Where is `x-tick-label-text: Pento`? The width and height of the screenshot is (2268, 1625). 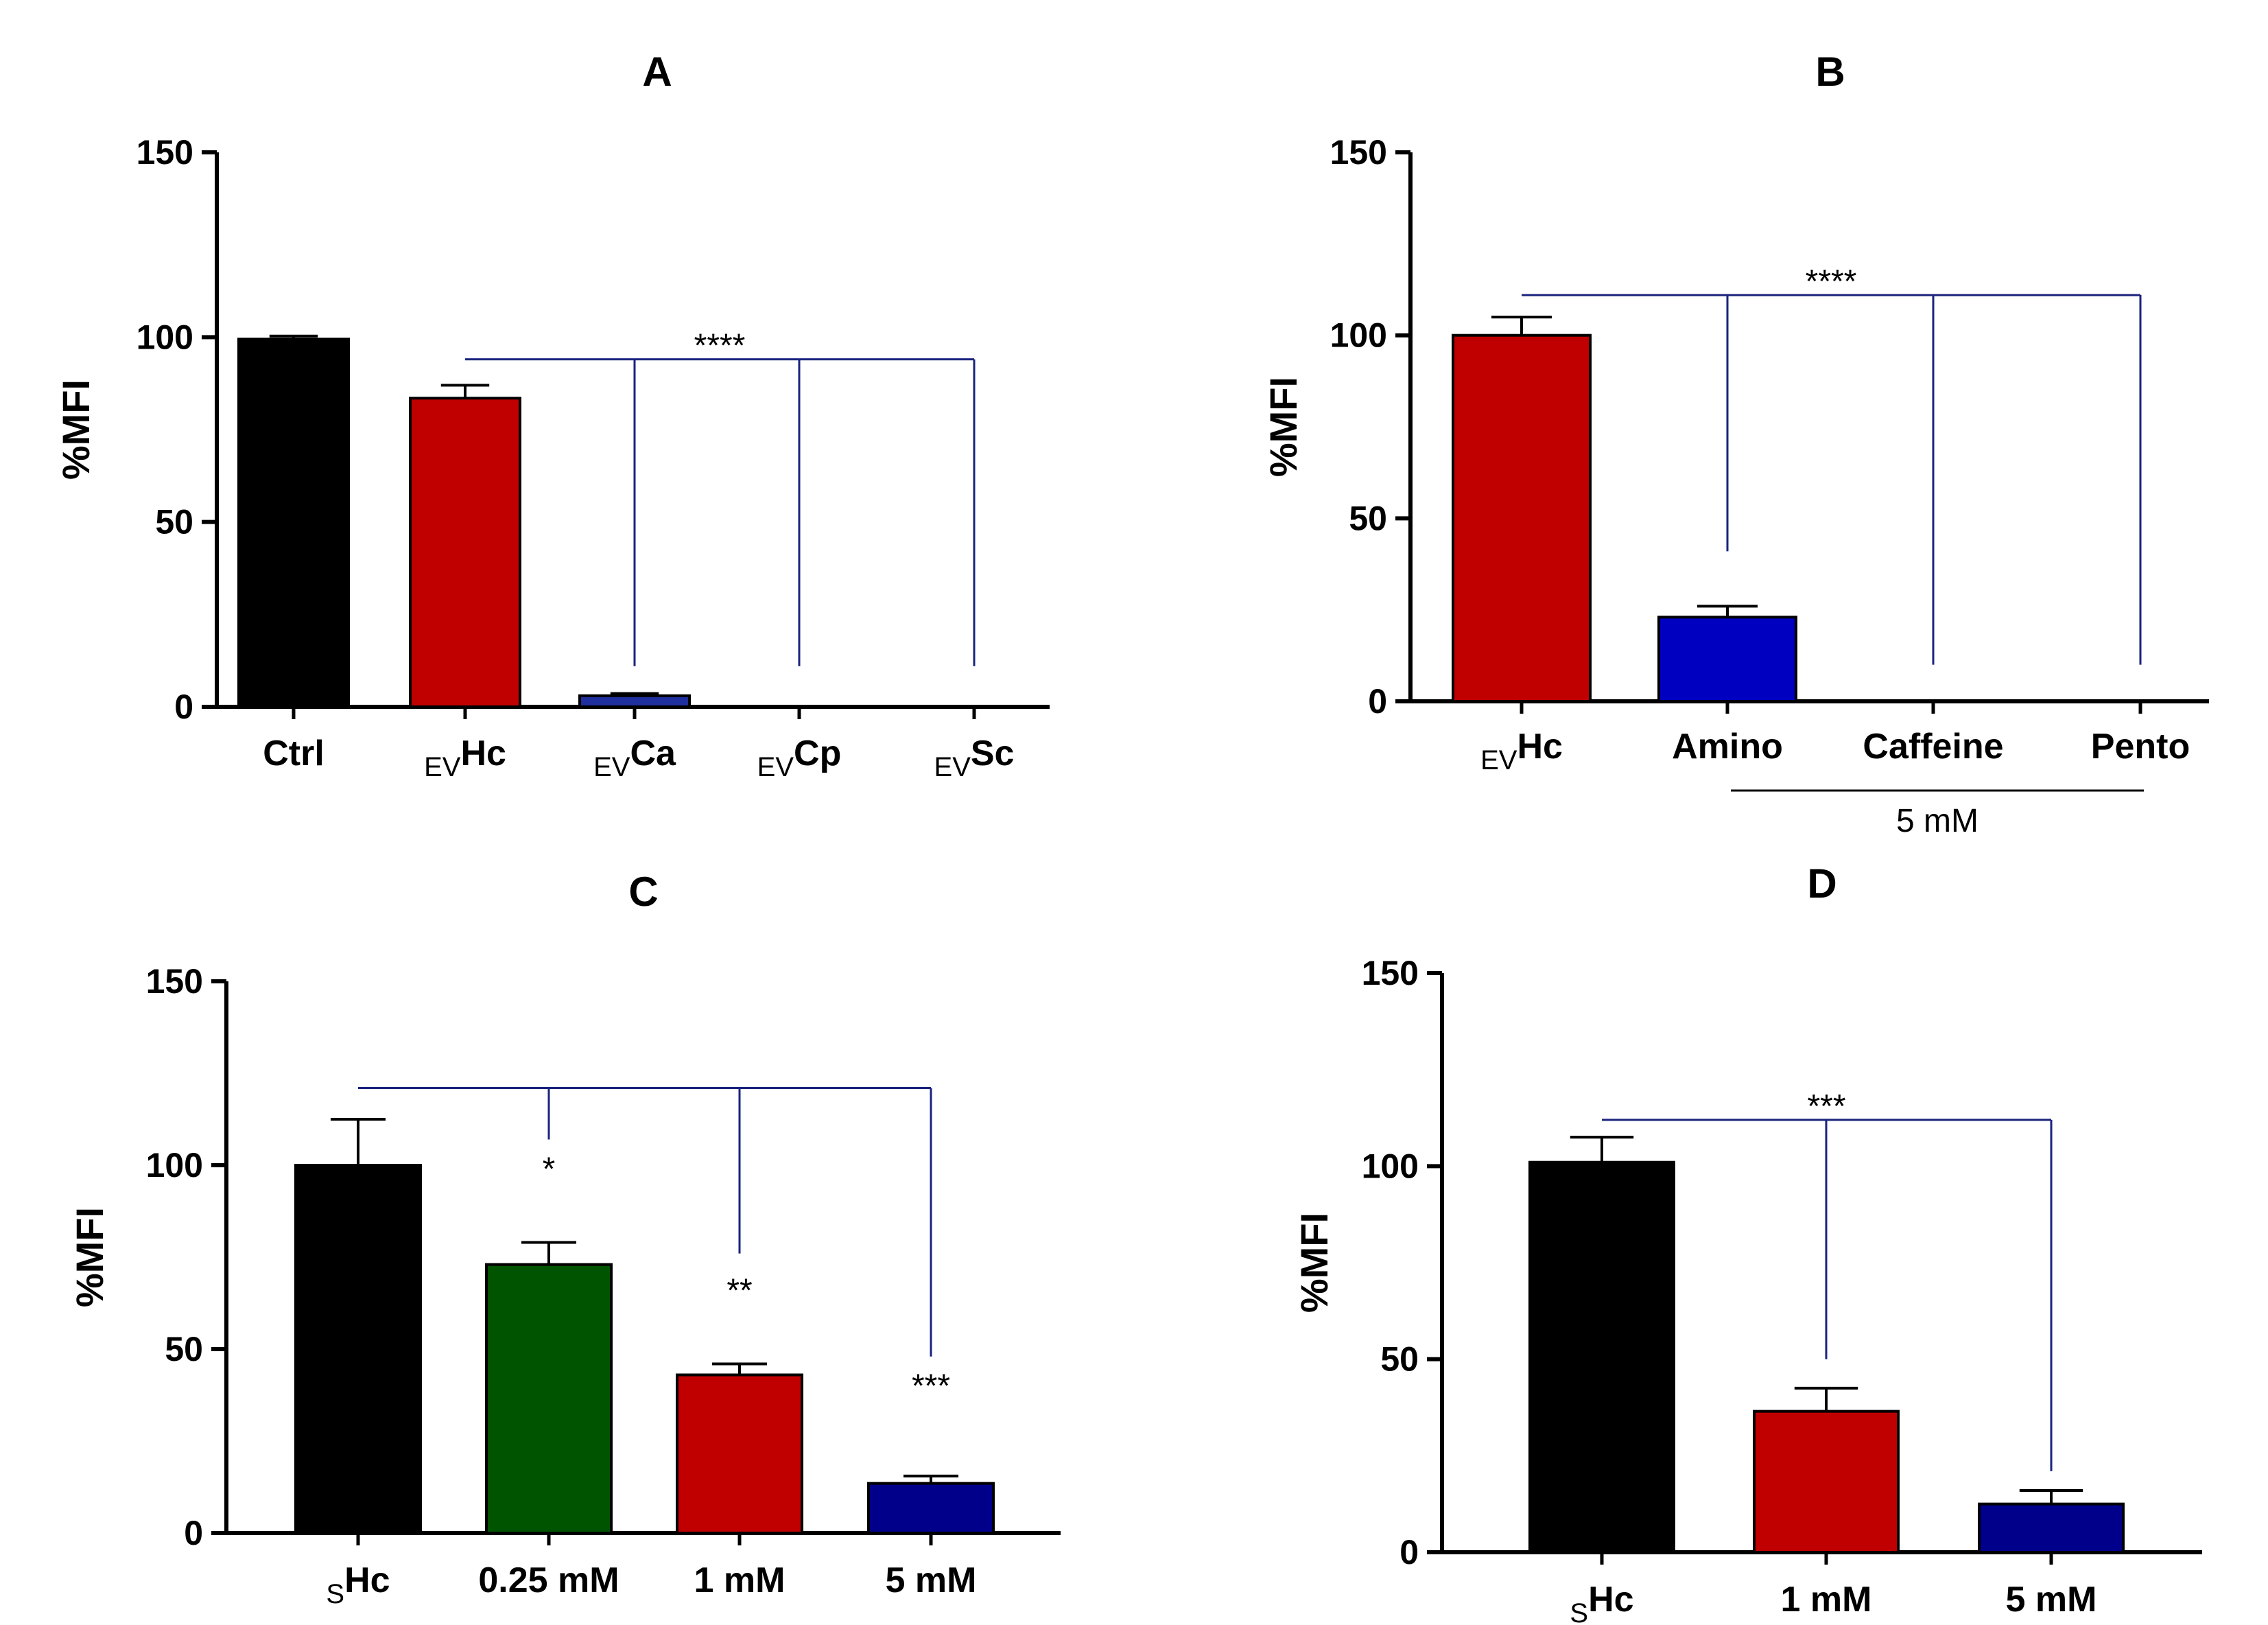 x-tick-label-text: Pento is located at coordinates (2140, 747).